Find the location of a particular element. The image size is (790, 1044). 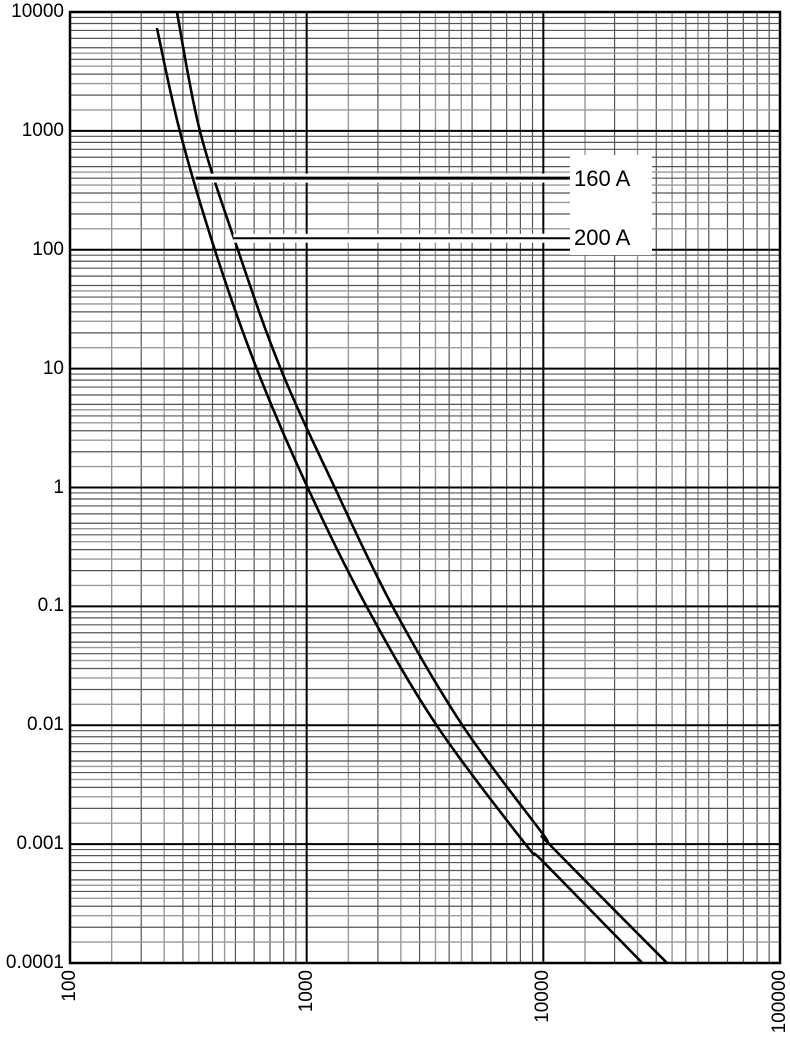

y-tick-label: 0.01 is located at coordinates (45, 725).